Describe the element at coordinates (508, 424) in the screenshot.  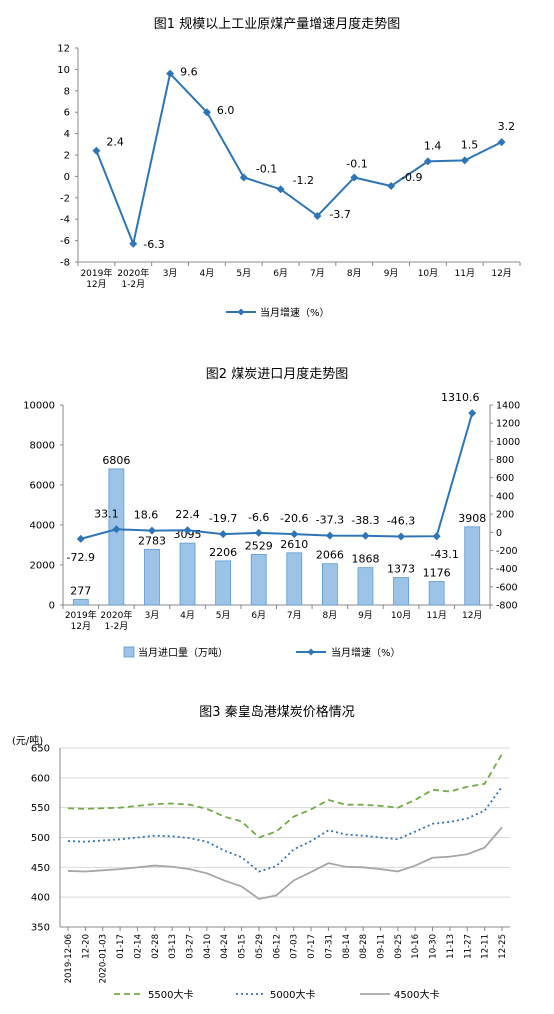
I see `chart-2-y2-tick-label: 1200` at that location.